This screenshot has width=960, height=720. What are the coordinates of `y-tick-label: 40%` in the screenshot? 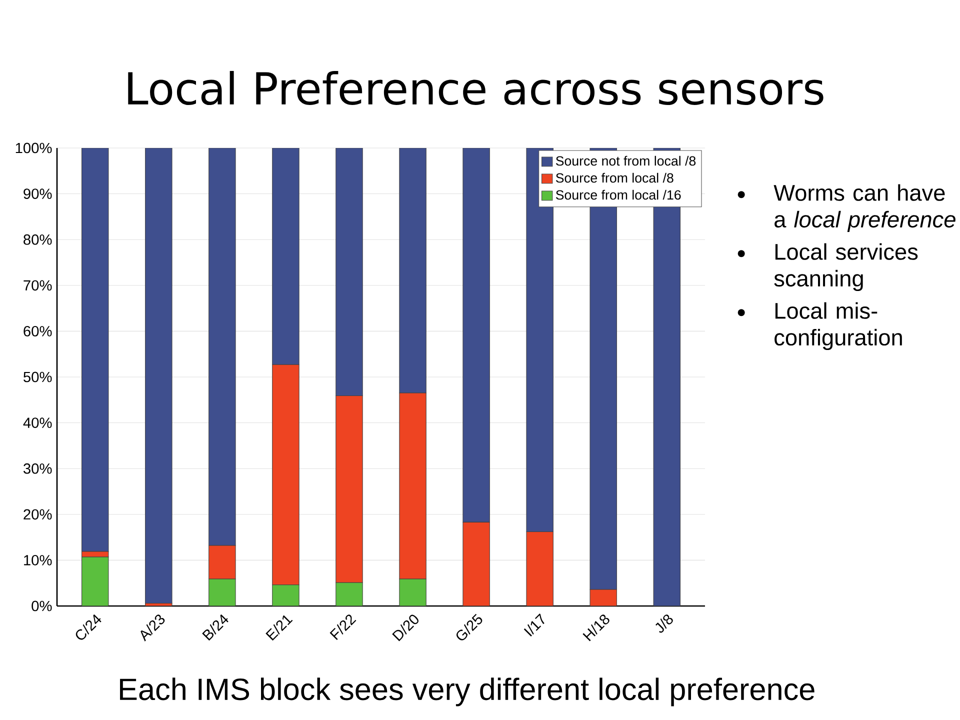 It's located at (37, 423).